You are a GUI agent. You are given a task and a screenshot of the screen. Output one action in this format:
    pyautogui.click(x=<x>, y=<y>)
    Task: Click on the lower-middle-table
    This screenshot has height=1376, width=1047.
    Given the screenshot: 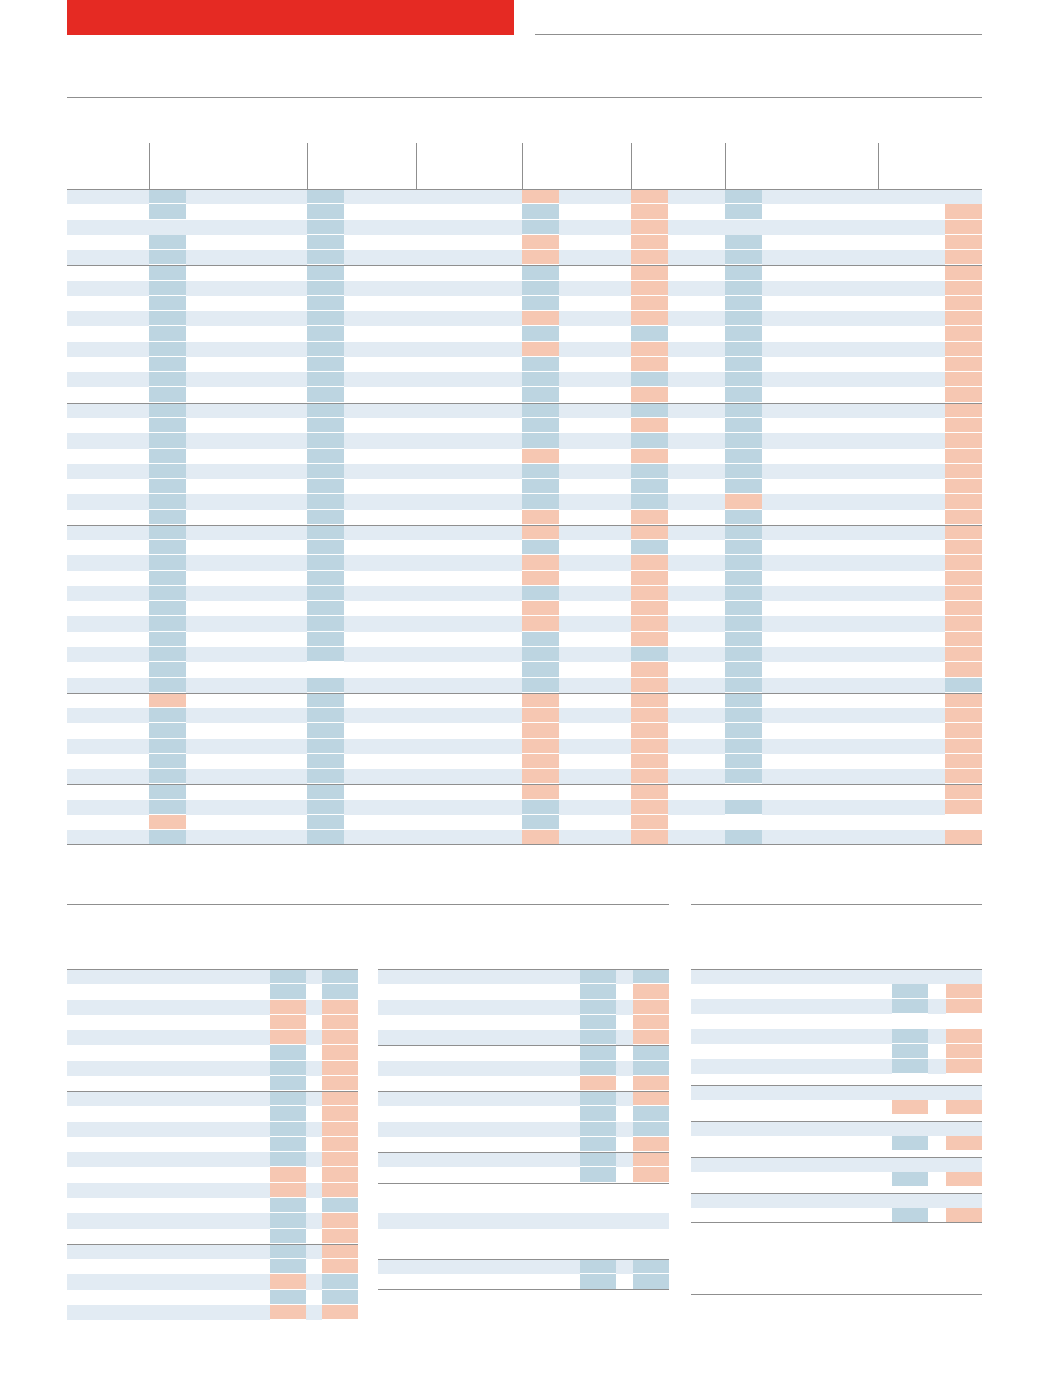 What is the action you would take?
    pyautogui.click(x=523, y=1129)
    